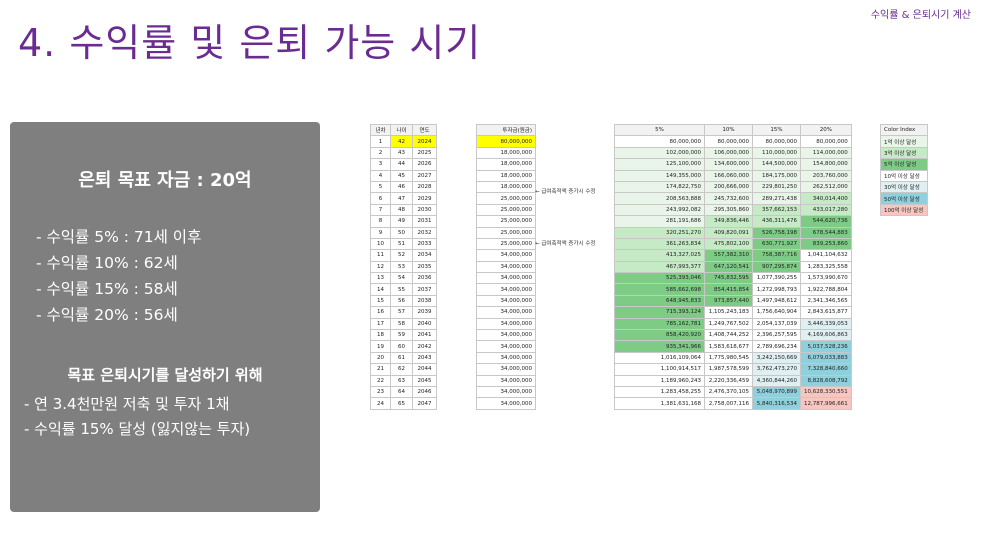  What do you see at coordinates (904, 175) in the screenshot?
I see `table-row: 10억 이상 달성` at bounding box center [904, 175].